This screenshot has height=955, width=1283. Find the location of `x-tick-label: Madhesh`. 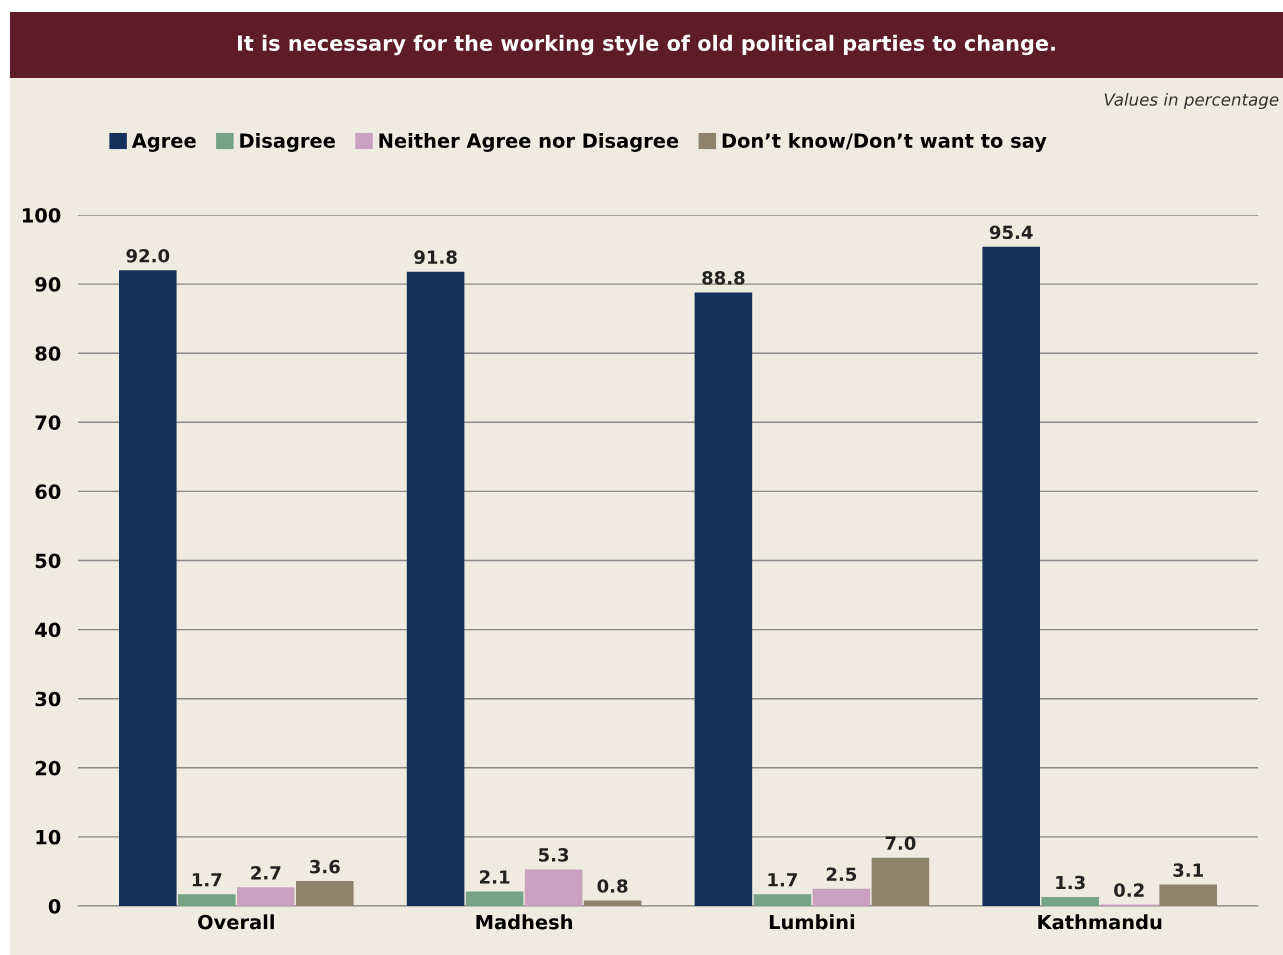

x-tick-label: Madhesh is located at coordinates (524, 922).